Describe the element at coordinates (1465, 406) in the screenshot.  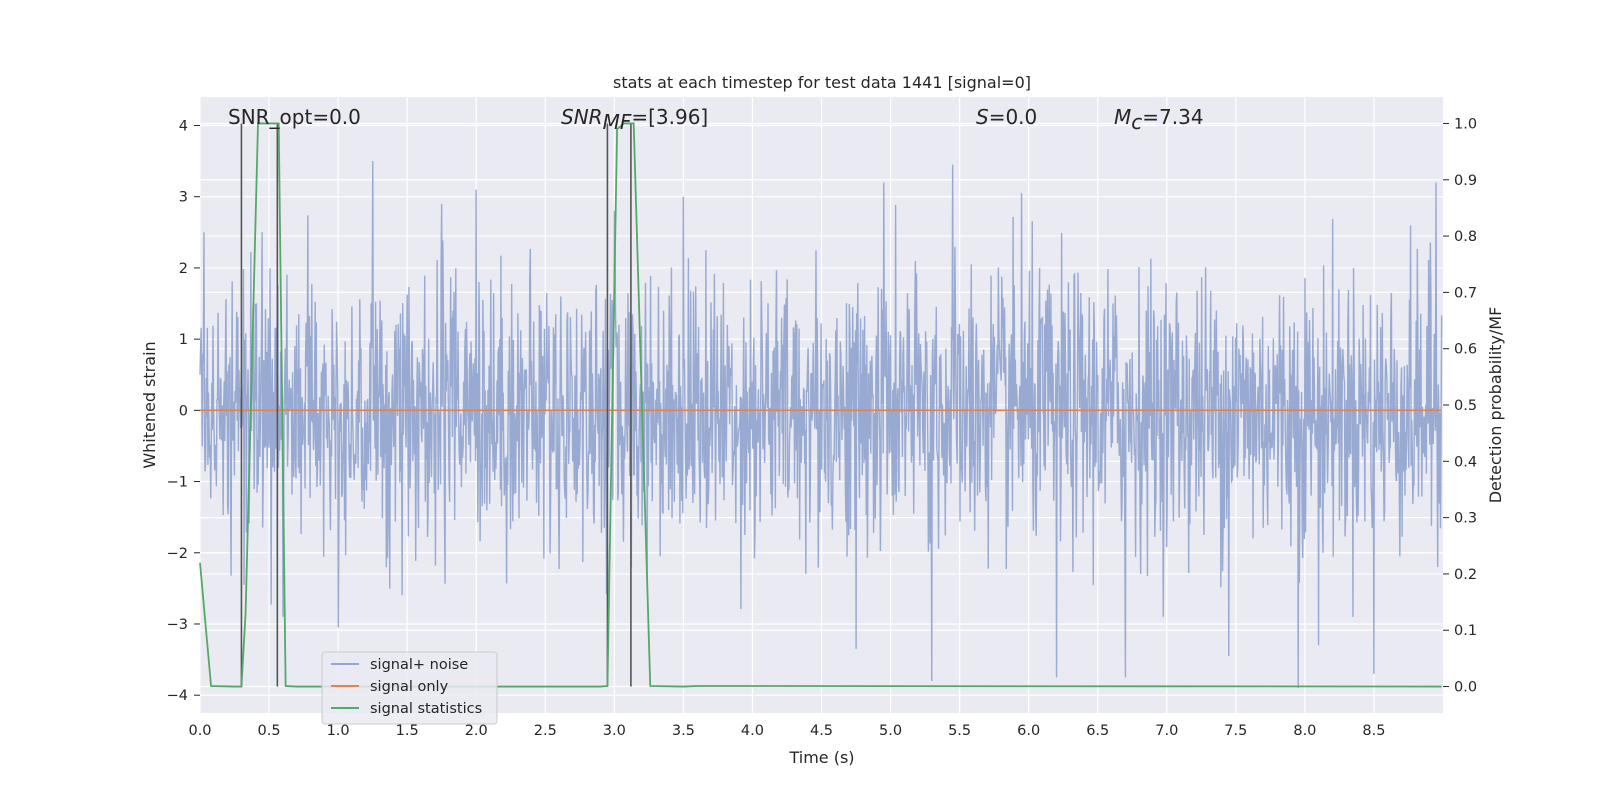
I see `y2-tick-label: 0.5` at that location.